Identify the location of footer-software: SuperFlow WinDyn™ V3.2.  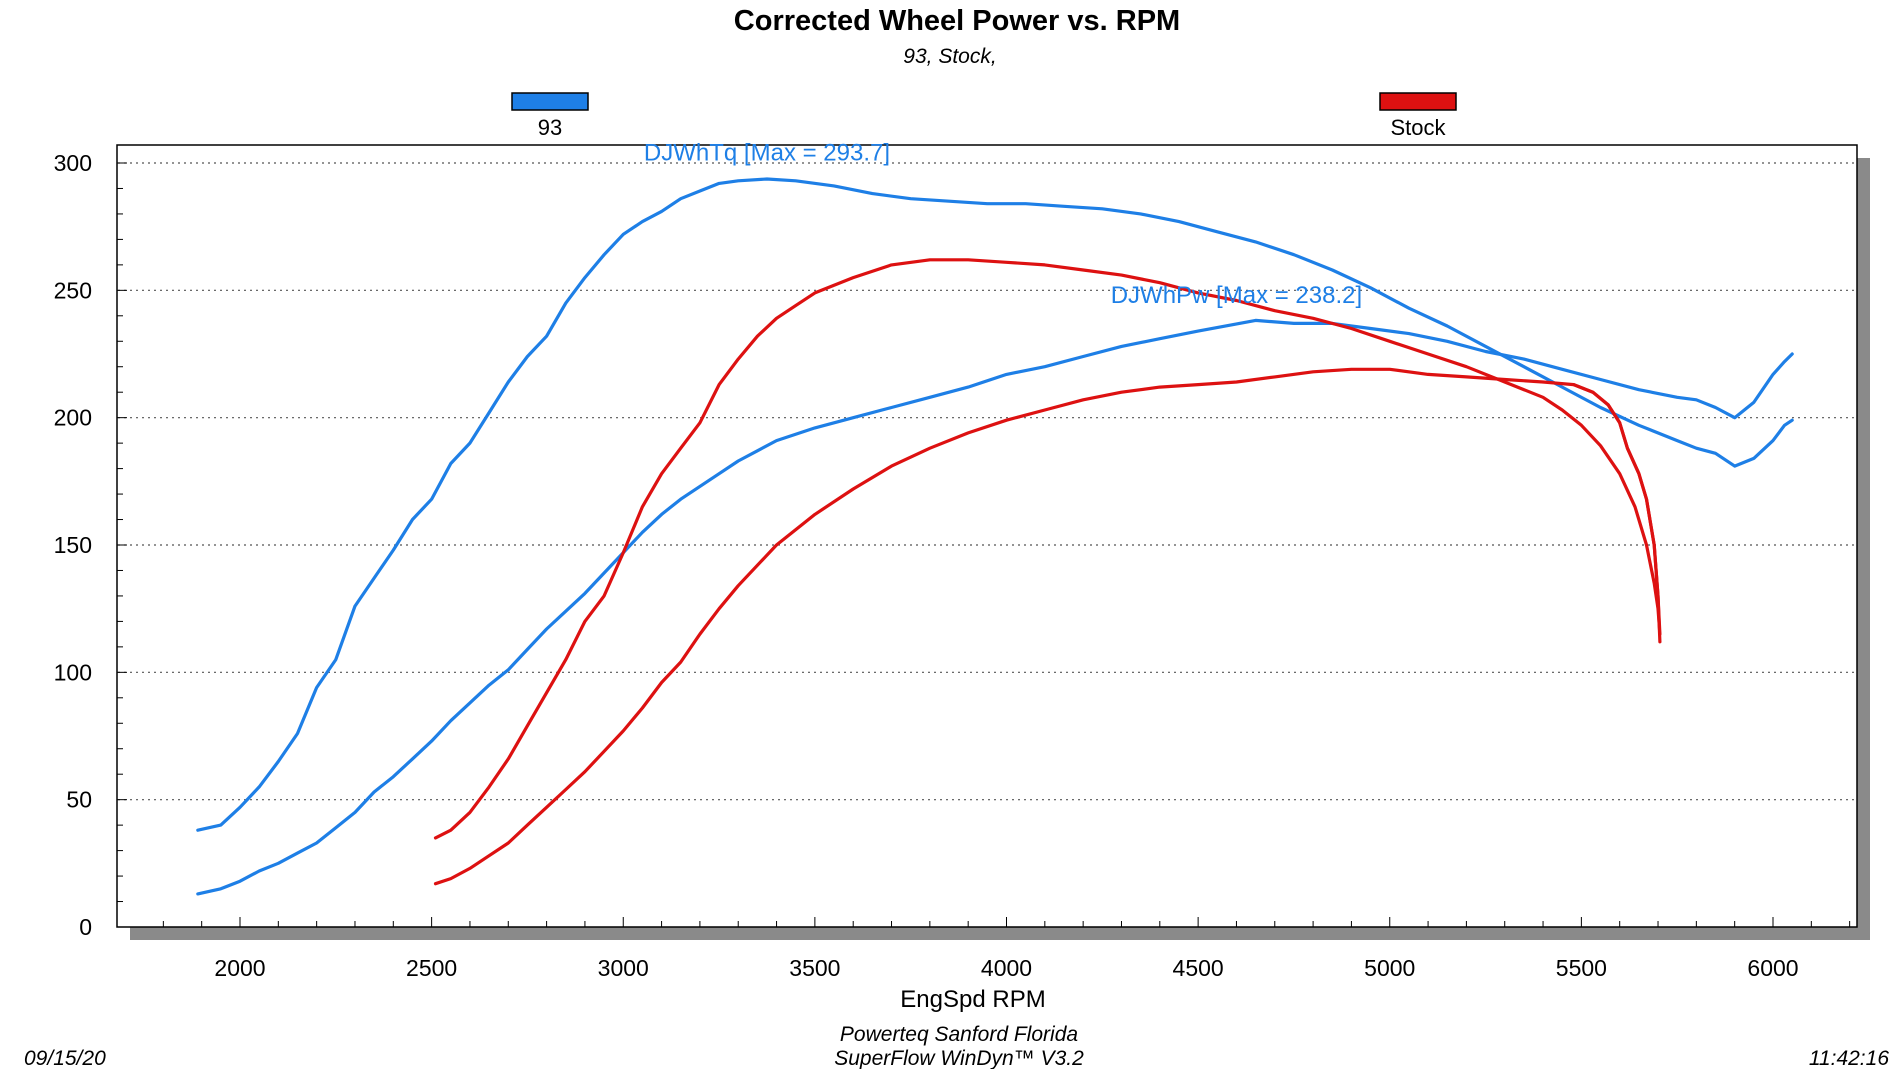
(959, 1058).